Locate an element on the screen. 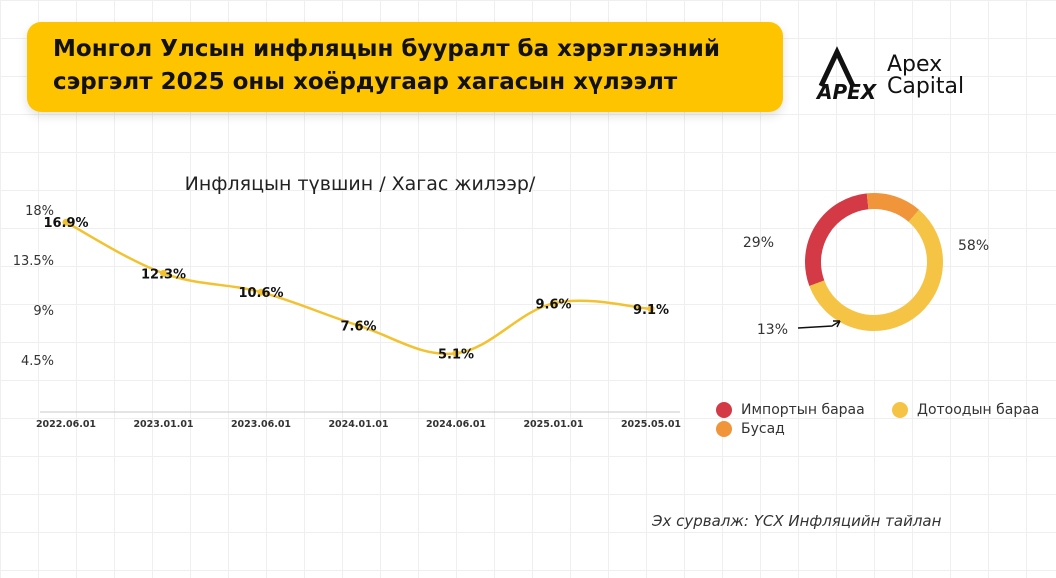 This screenshot has height=578, width=1056. x-tick-label: 2024.01.01 is located at coordinates (358, 424).